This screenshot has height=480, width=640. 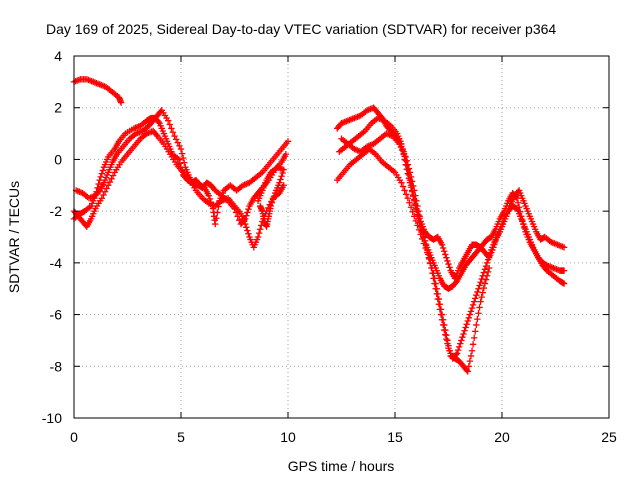 I want to click on x-tick-label: 10, so click(x=288, y=437).